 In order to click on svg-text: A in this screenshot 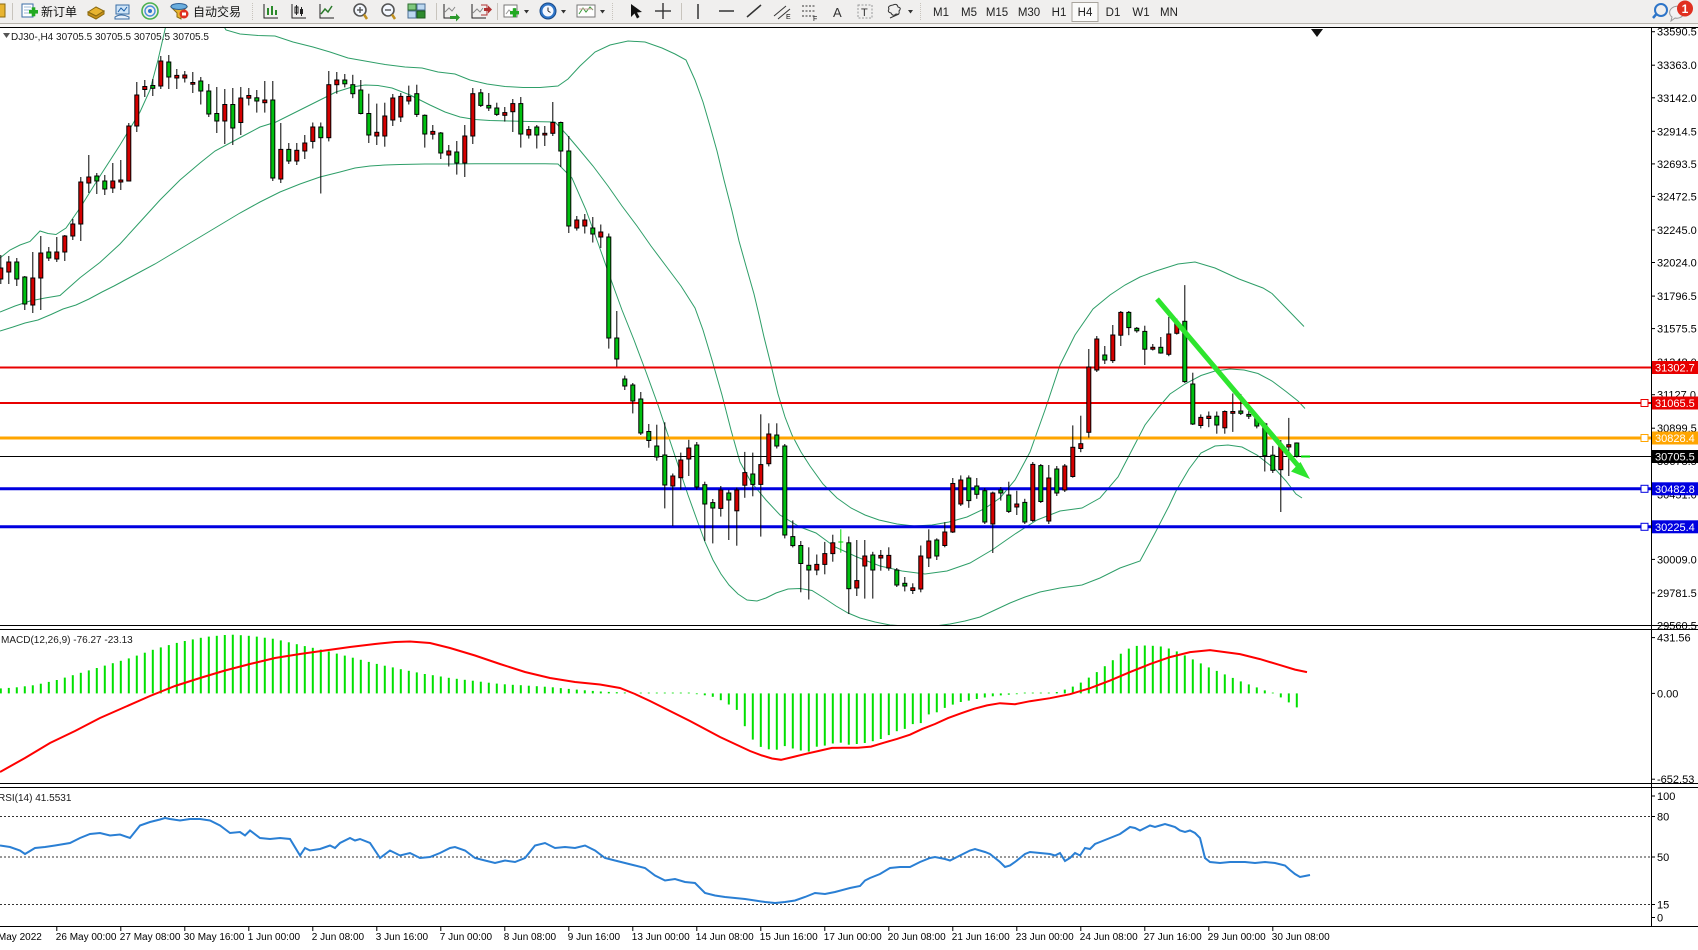, I will do `click(837, 12)`.